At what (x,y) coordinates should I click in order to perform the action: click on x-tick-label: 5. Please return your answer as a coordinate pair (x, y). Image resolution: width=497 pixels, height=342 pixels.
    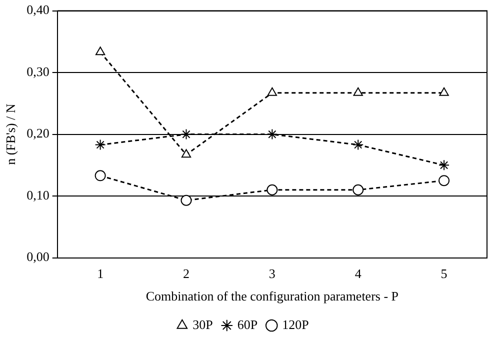
    Looking at the image, I should click on (444, 274).